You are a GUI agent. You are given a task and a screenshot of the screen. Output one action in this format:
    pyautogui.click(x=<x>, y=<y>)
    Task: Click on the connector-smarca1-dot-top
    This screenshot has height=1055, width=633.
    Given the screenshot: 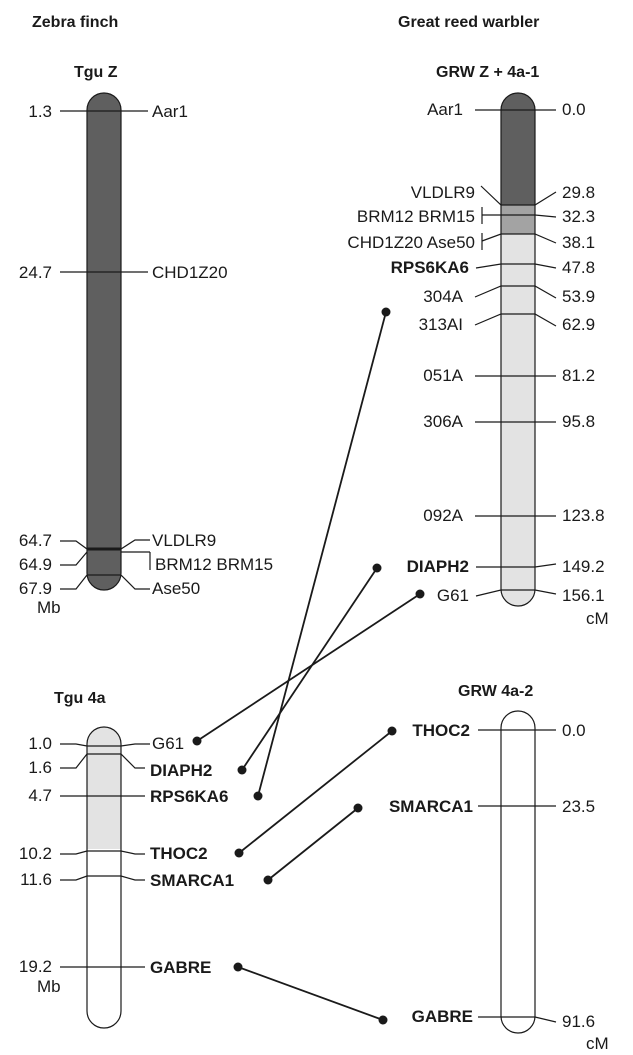 What is the action you would take?
    pyautogui.click(x=358, y=808)
    